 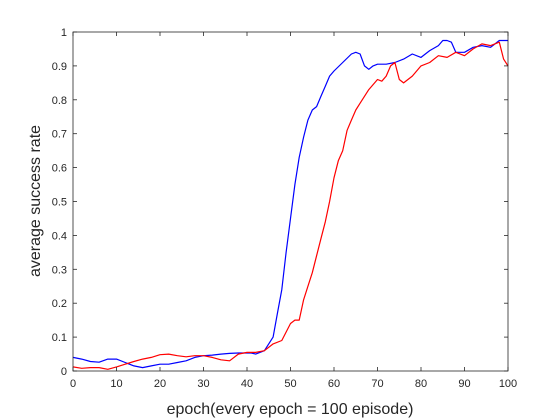 I want to click on x-tick-label: 80, so click(x=421, y=384).